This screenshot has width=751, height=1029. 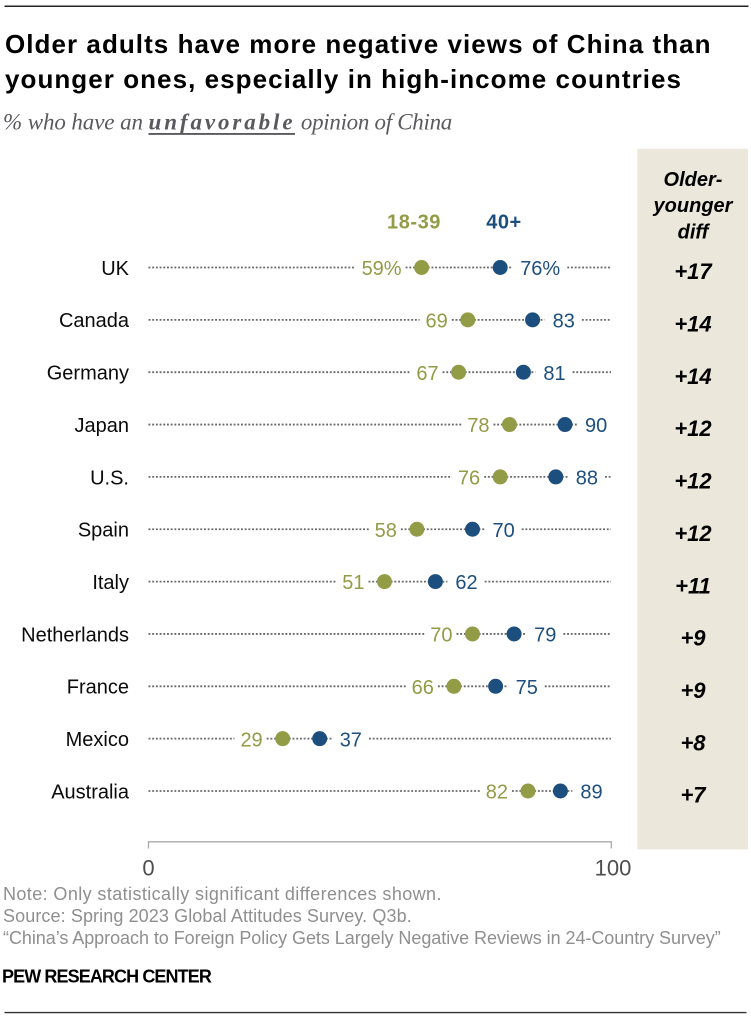 What do you see at coordinates (693, 795) in the screenshot?
I see `svg-text: +7` at bounding box center [693, 795].